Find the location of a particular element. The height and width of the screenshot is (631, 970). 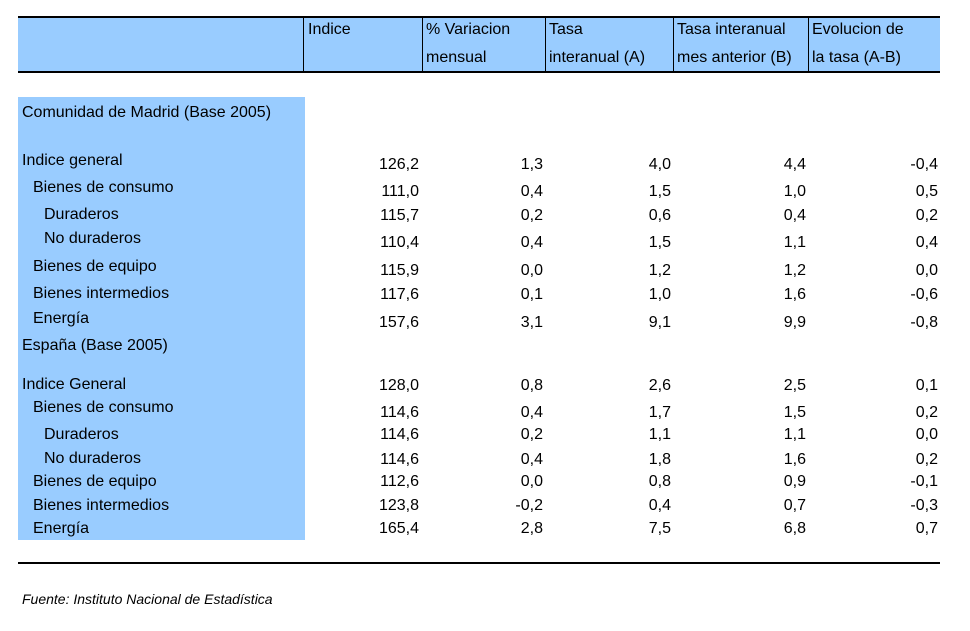

header-line1: Indice is located at coordinates (329, 29).